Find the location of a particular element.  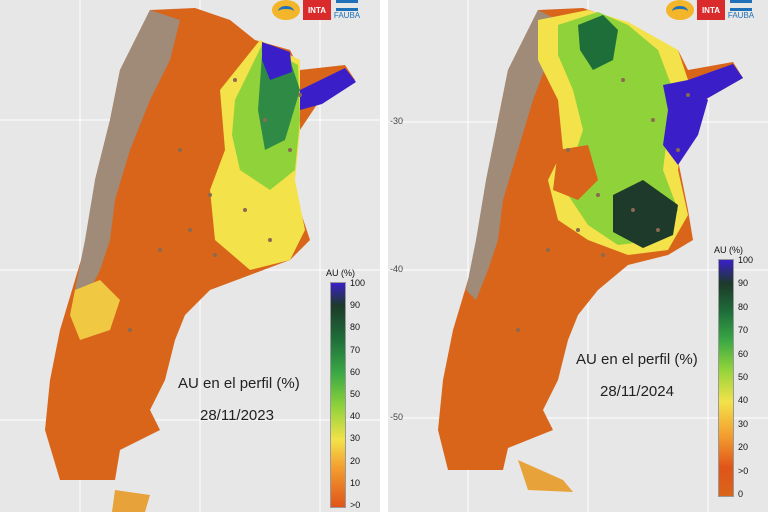

logos-left: INTA FAUBA is located at coordinates (316, 11).